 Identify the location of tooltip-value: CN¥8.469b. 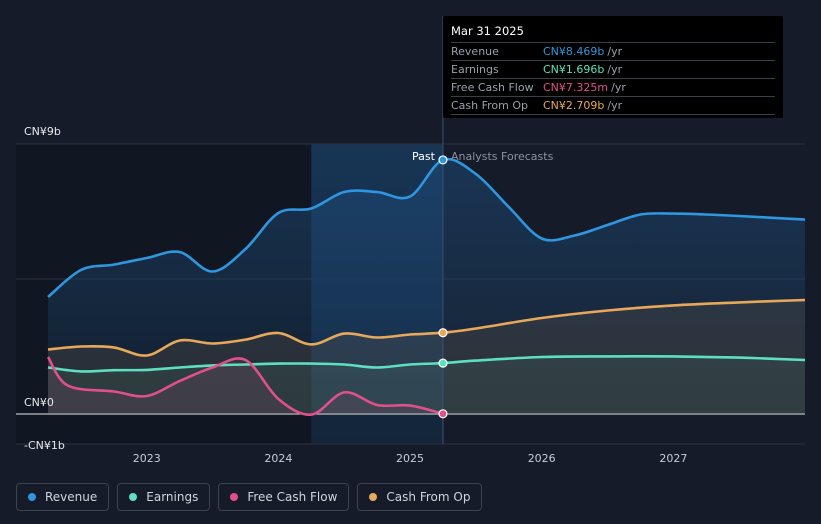
(574, 51).